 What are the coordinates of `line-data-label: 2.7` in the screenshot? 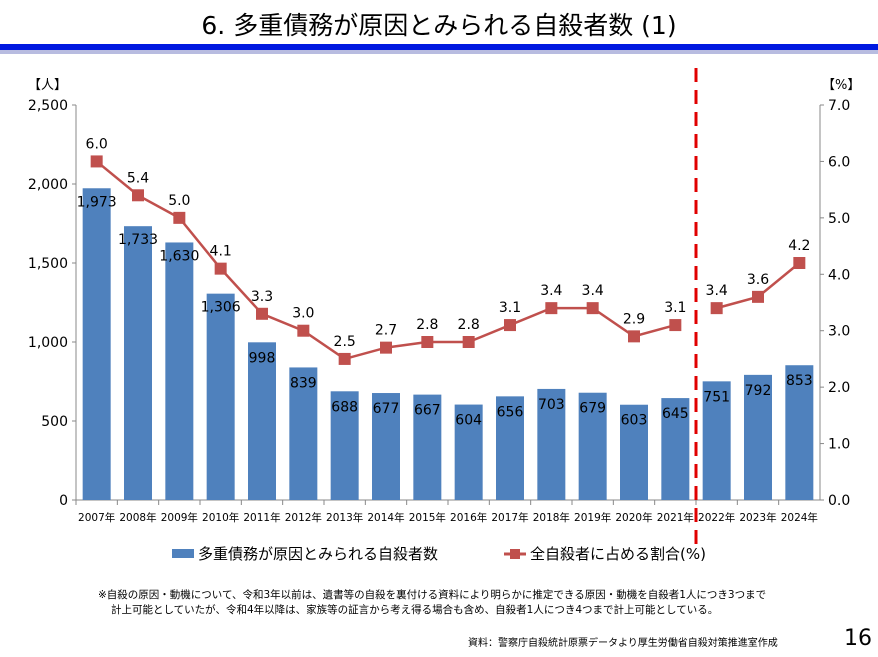 It's located at (386, 331).